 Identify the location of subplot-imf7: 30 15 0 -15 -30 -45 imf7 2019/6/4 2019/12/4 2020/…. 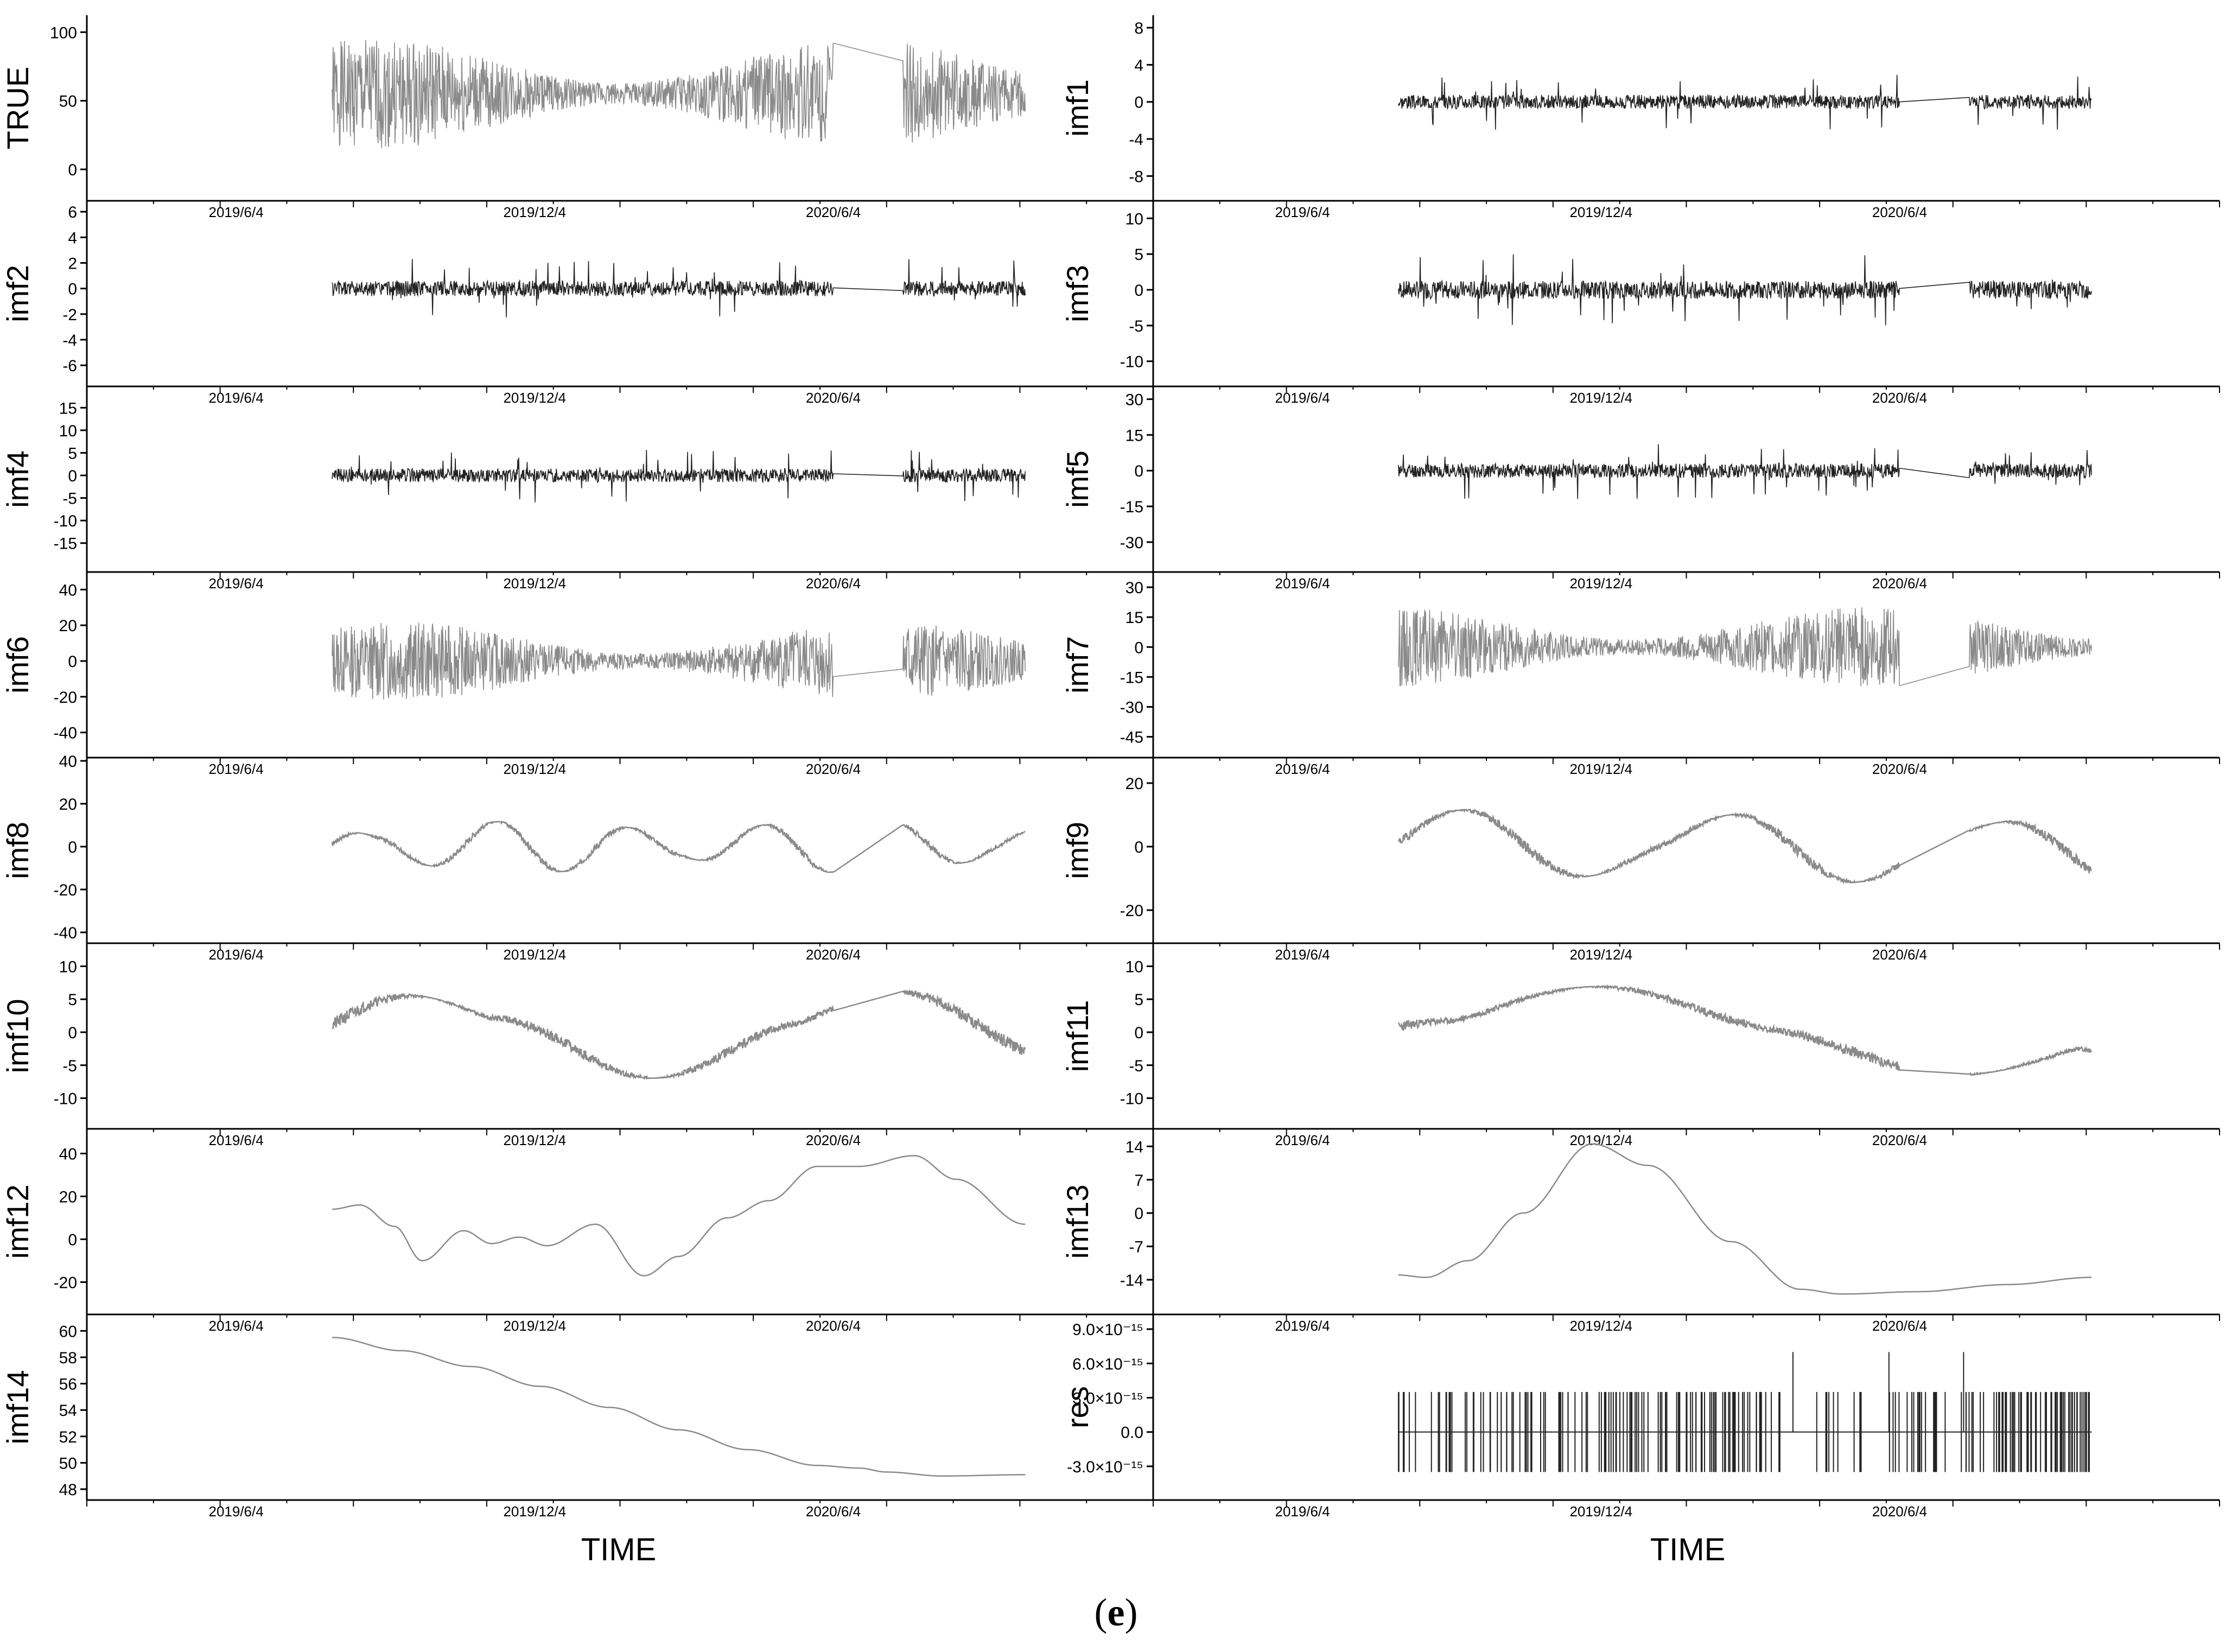
(1640, 674).